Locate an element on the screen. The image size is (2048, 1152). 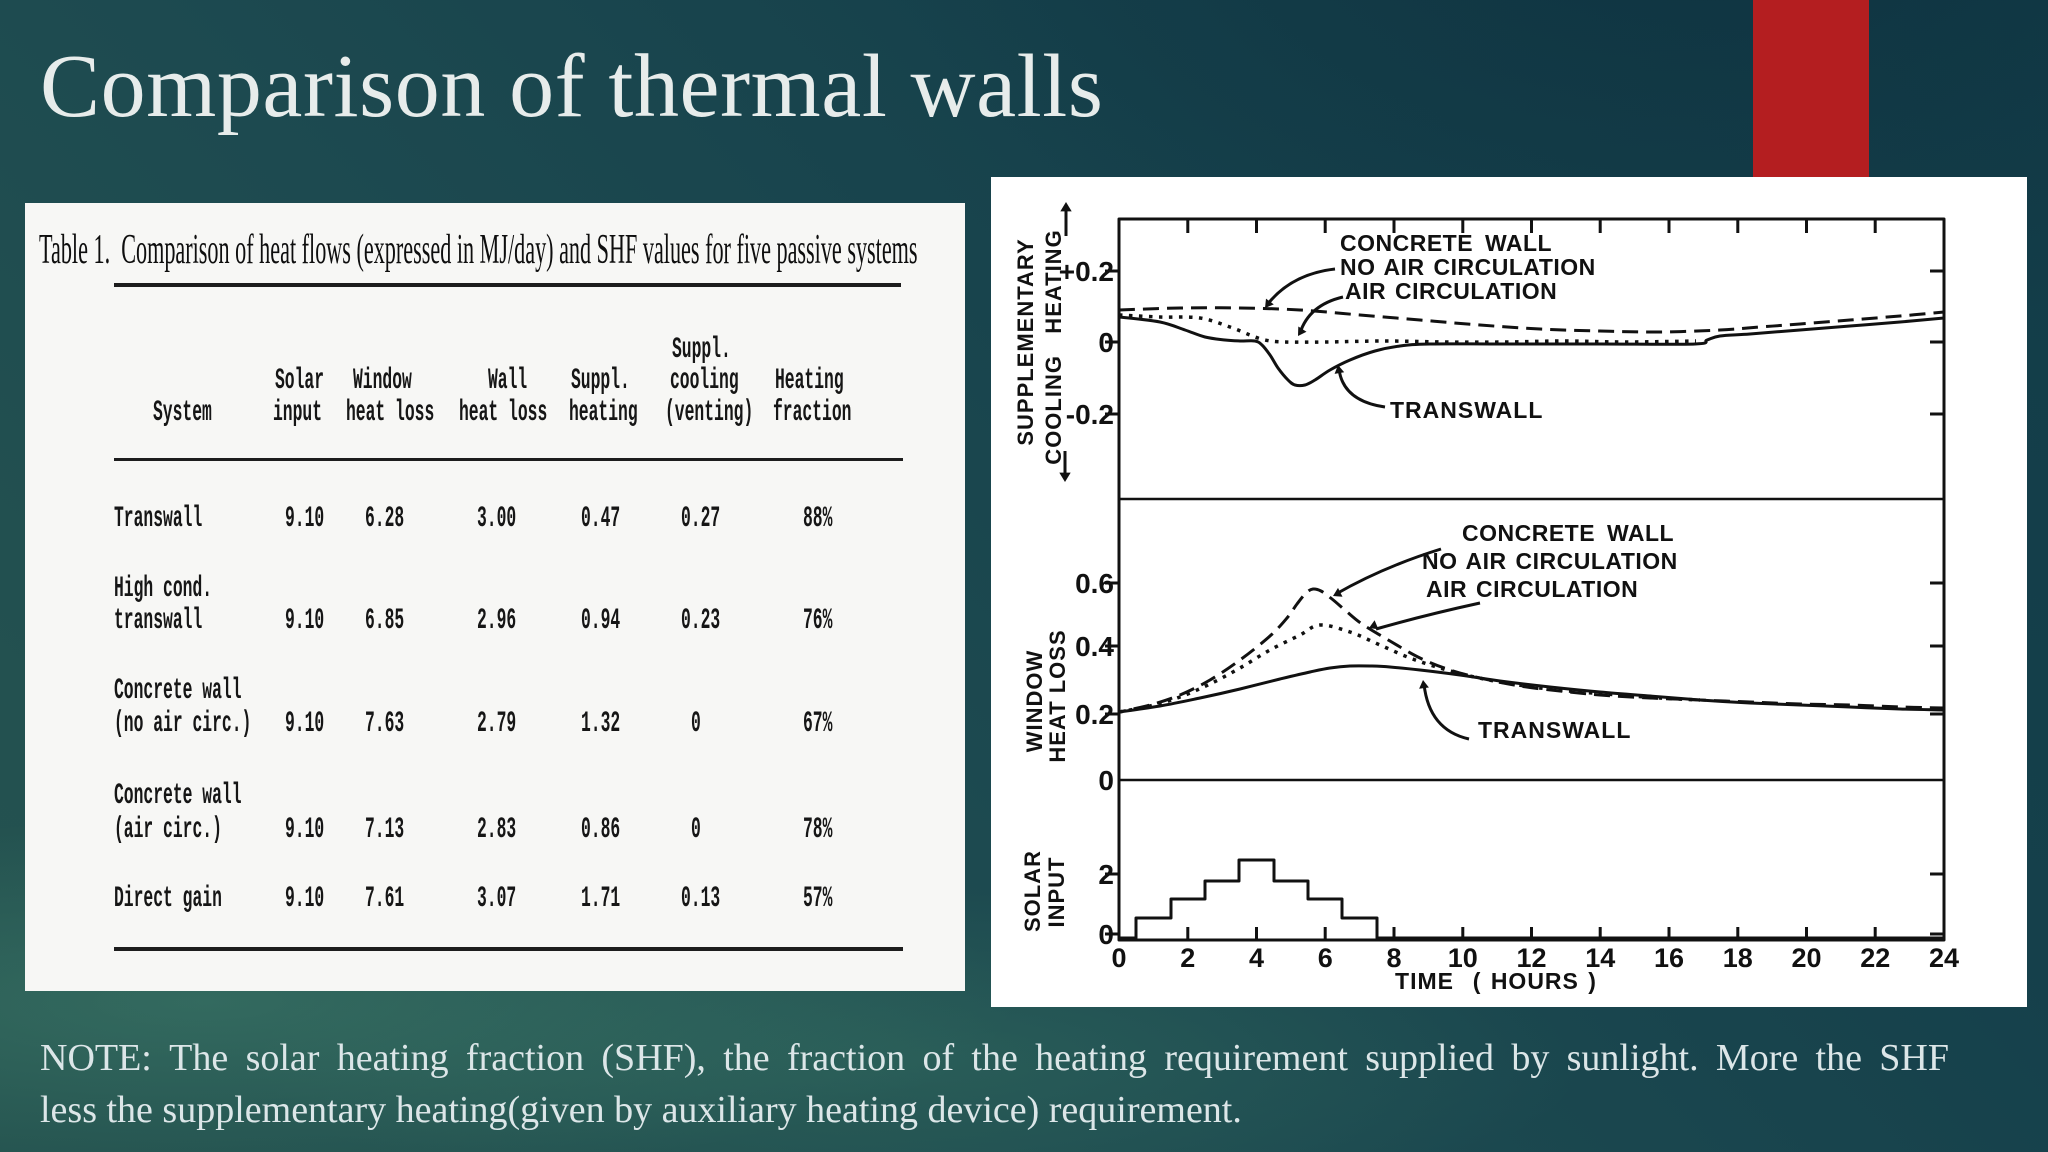
svg-text: 12 is located at coordinates (1531, 958).